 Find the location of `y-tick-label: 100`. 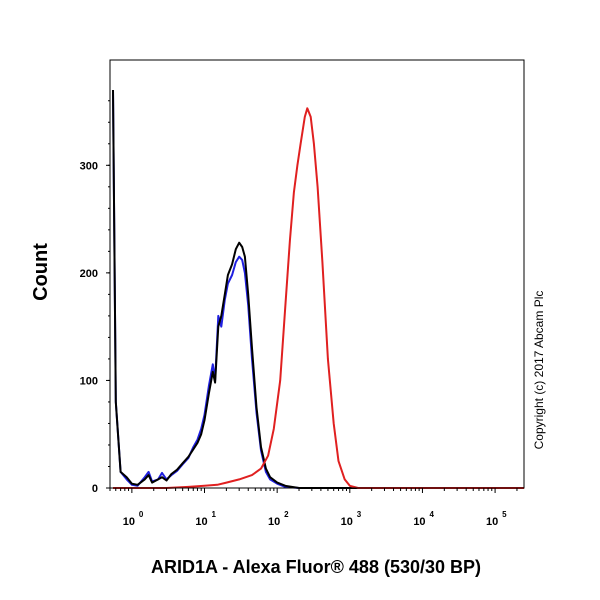

y-tick-label: 100 is located at coordinates (89, 381).